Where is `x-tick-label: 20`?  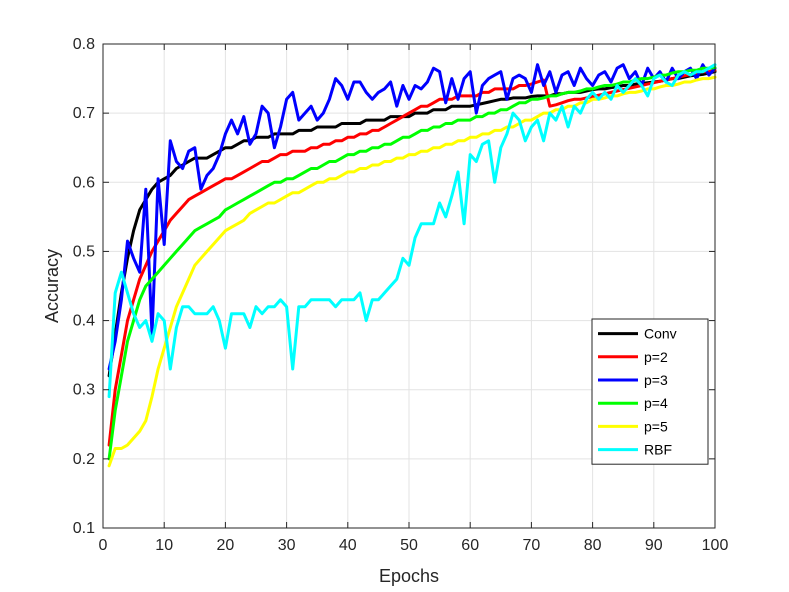
x-tick-label: 20 is located at coordinates (226, 545).